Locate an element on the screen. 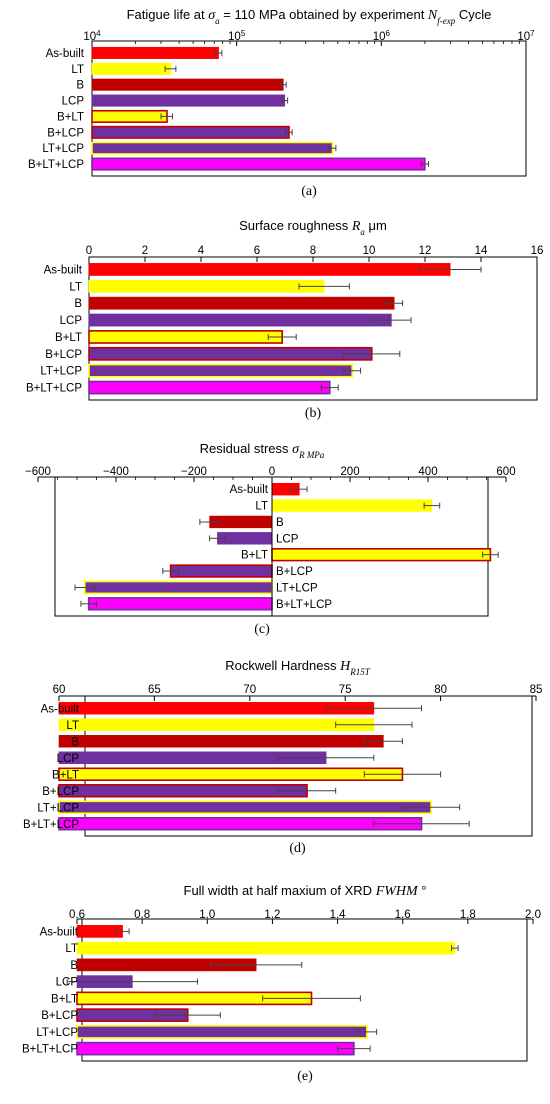  title-part: Surface roughness is located at coordinates (295, 225).